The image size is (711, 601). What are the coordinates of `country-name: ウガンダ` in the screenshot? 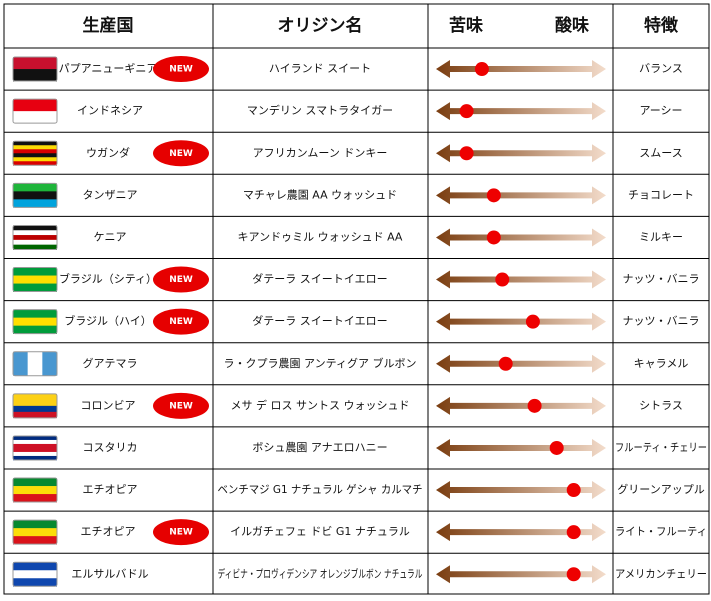 It's located at (108, 152).